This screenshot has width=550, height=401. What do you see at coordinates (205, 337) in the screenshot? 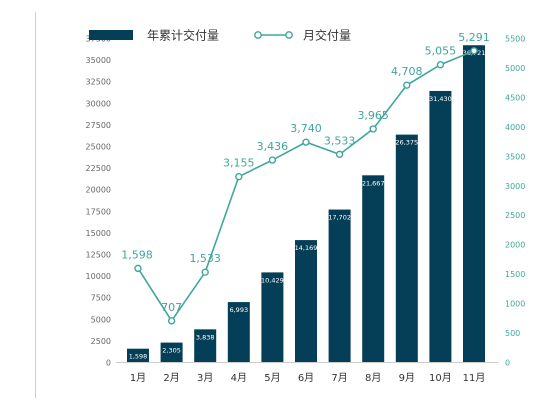
I see `bar-label-2: 3,838` at bounding box center [205, 337].